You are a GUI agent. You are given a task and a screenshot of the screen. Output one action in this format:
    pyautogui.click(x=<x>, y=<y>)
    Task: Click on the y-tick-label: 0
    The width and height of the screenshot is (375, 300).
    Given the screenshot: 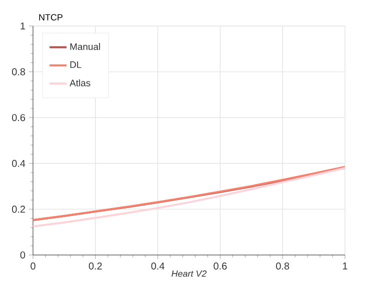 What is the action you would take?
    pyautogui.click(x=23, y=255)
    